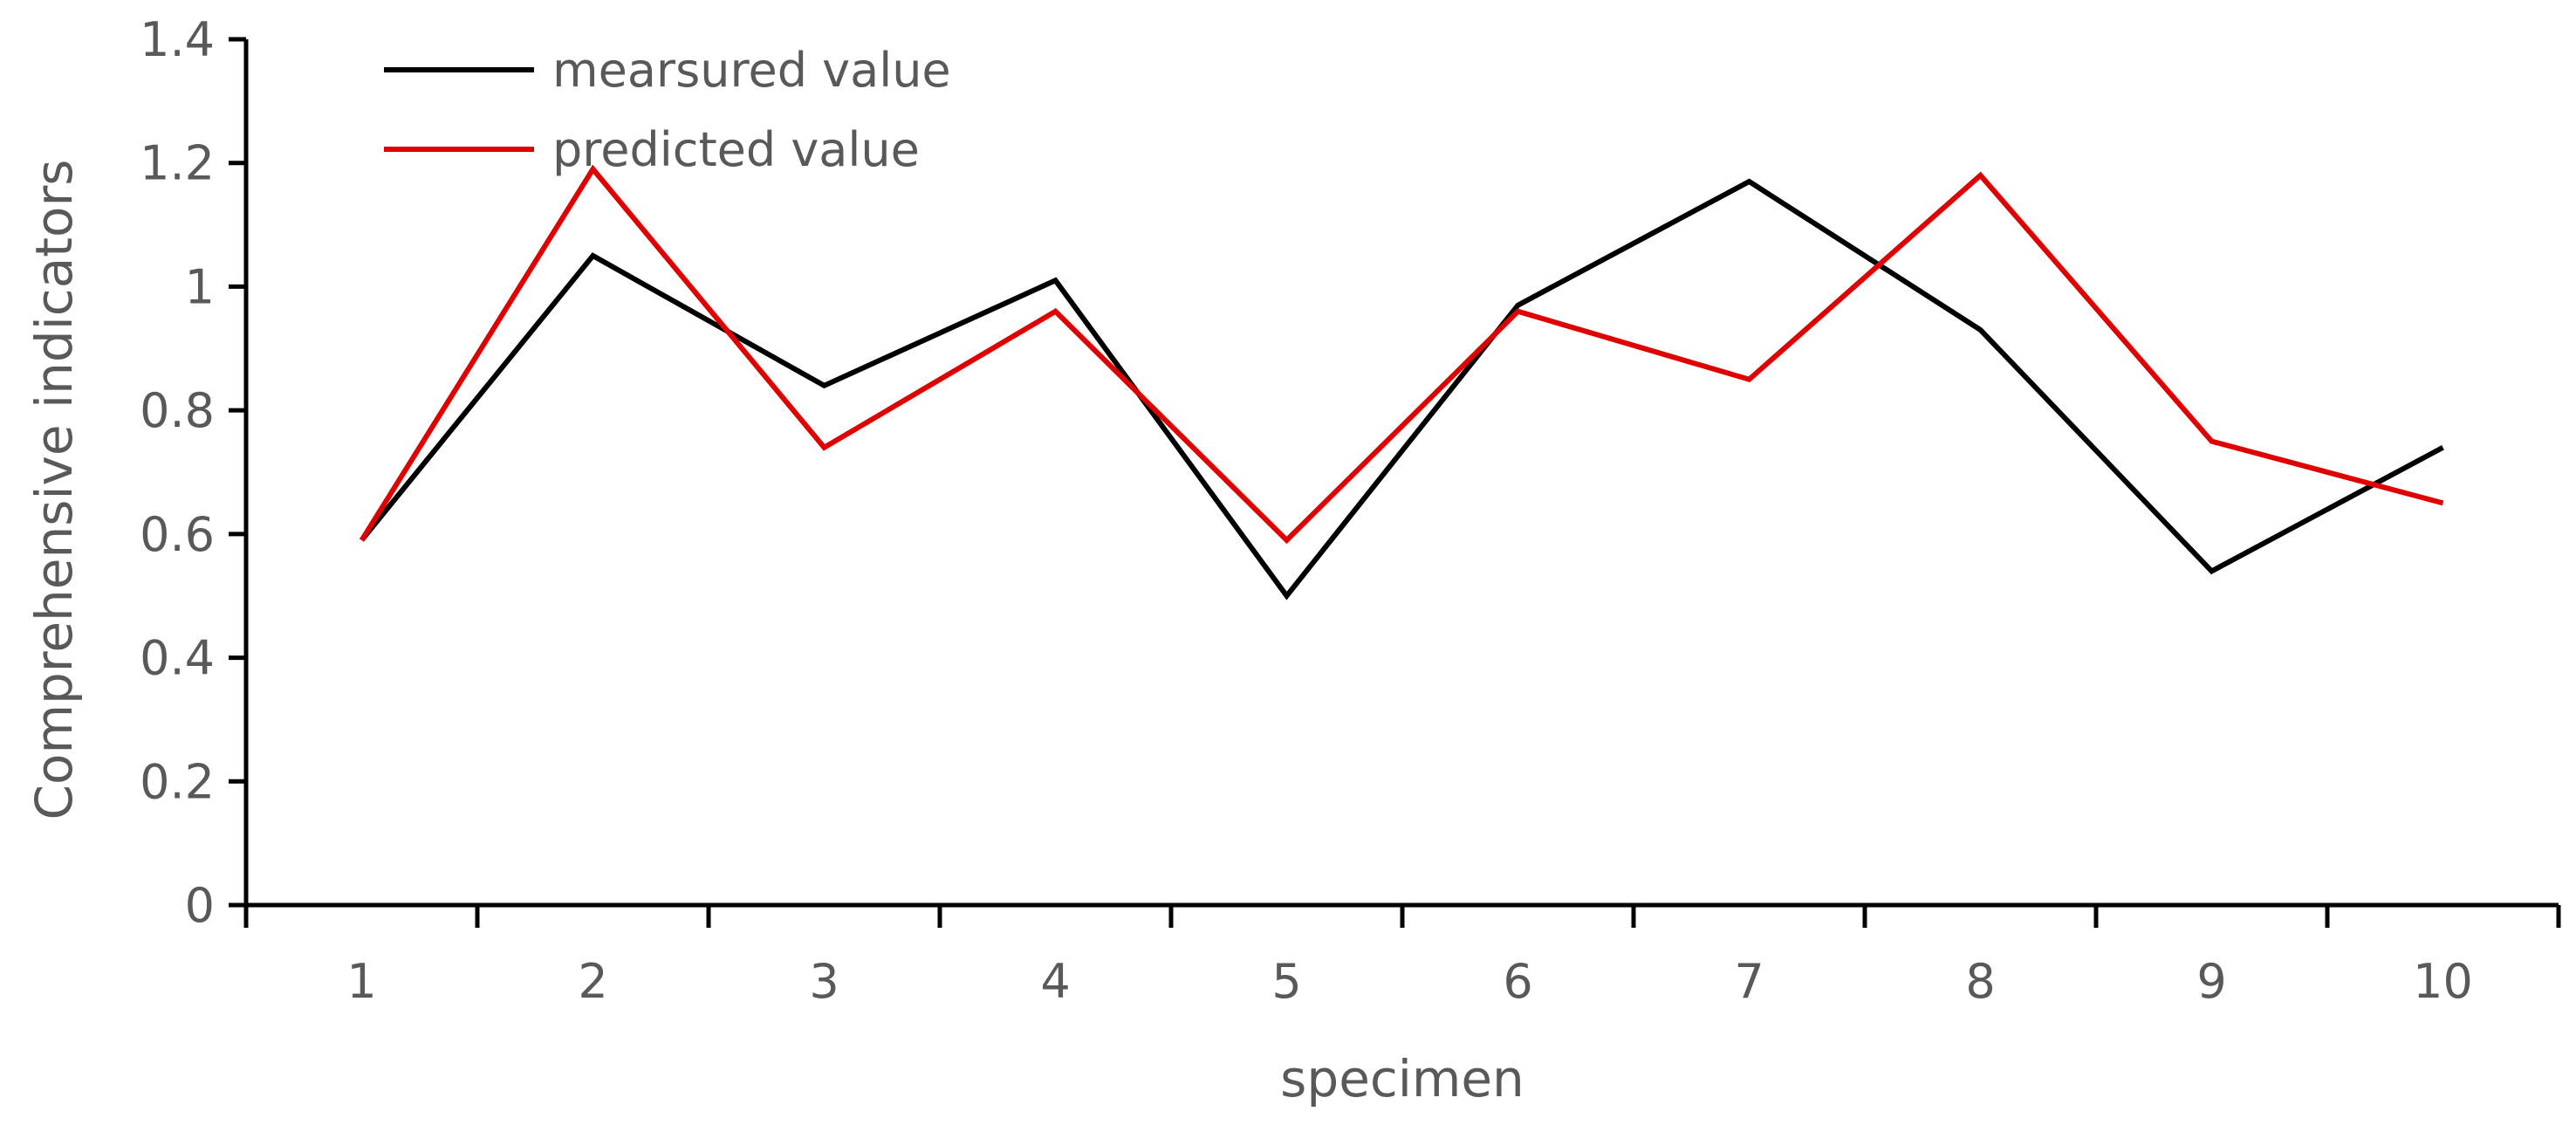  What do you see at coordinates (177, 163) in the screenshot?
I see `y-tick-label: 1.2` at bounding box center [177, 163].